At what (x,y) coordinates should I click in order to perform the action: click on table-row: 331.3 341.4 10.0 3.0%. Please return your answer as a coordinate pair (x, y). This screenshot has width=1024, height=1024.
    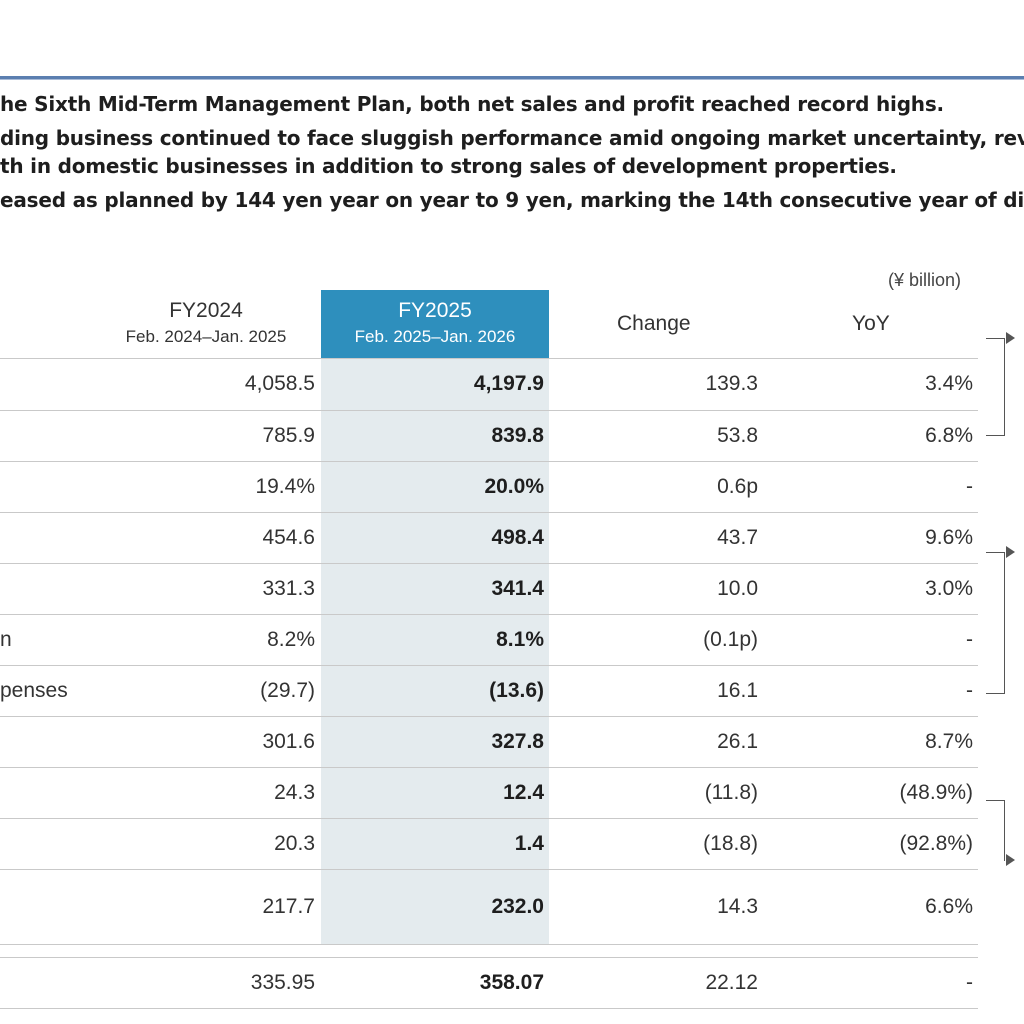
    Looking at the image, I should click on (489, 589).